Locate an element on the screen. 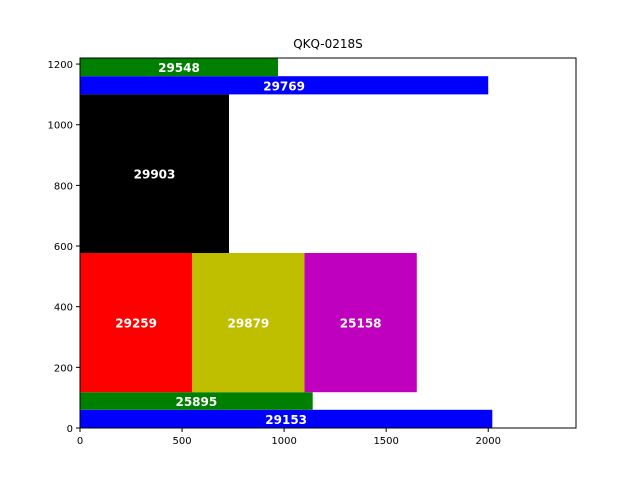 The width and height of the screenshot is (640, 480). x-tick-label: 500 is located at coordinates (182, 441).